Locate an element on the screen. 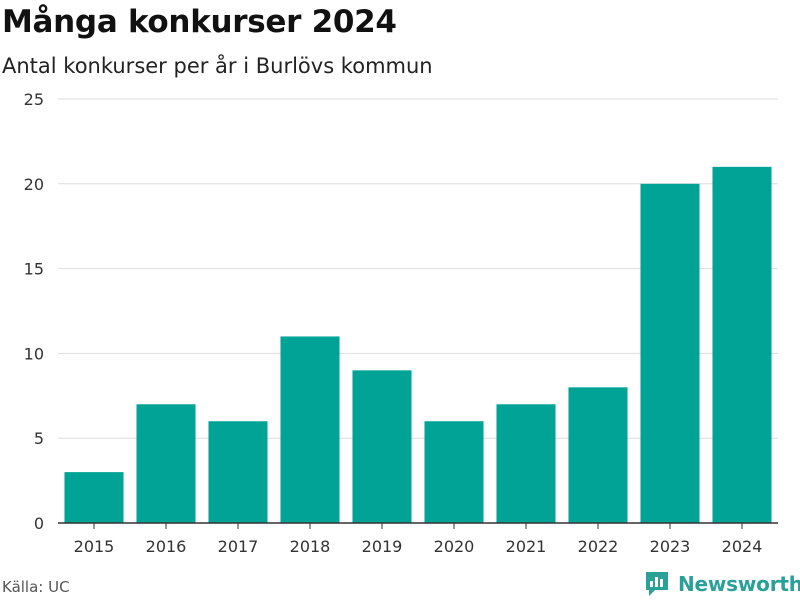 The height and width of the screenshot is (600, 800). source-note: Källa: UC is located at coordinates (36, 587).